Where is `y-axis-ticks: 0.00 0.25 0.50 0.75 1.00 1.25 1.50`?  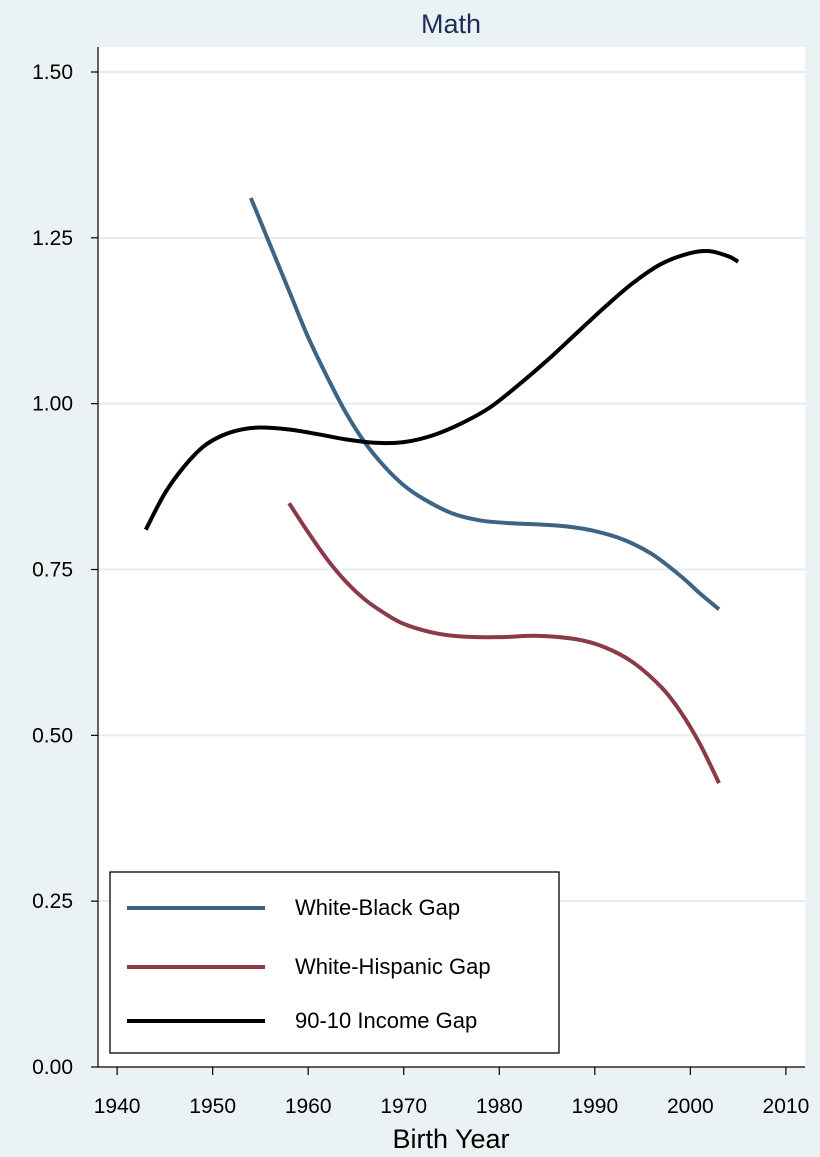 y-axis-ticks: 0.00 0.25 0.50 0.75 1.00 1.25 1.50 is located at coordinates (65, 570).